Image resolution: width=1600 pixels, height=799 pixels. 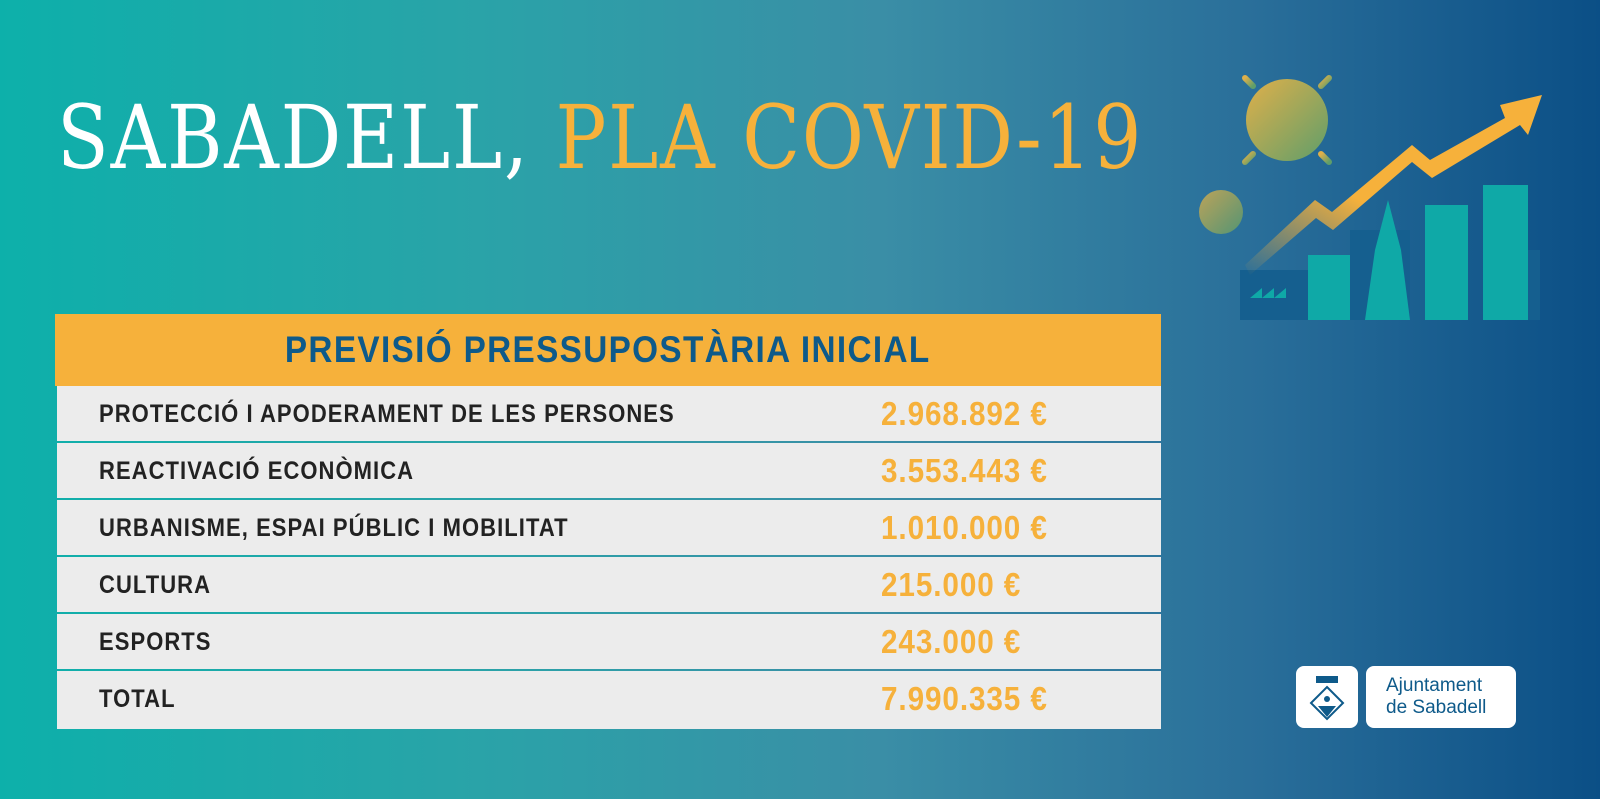 What do you see at coordinates (951, 584) in the screenshot?
I see `row-amount: 215.000 €` at bounding box center [951, 584].